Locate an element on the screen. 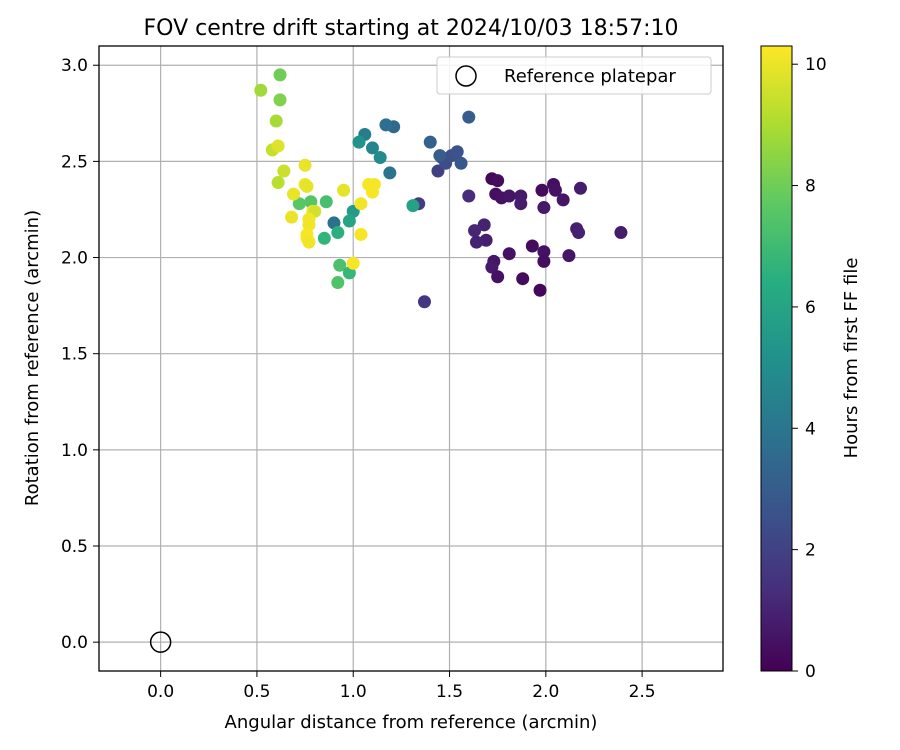 Image resolution: width=900 pixels, height=750 pixels. x-tick-label: 1.5 is located at coordinates (449, 692).